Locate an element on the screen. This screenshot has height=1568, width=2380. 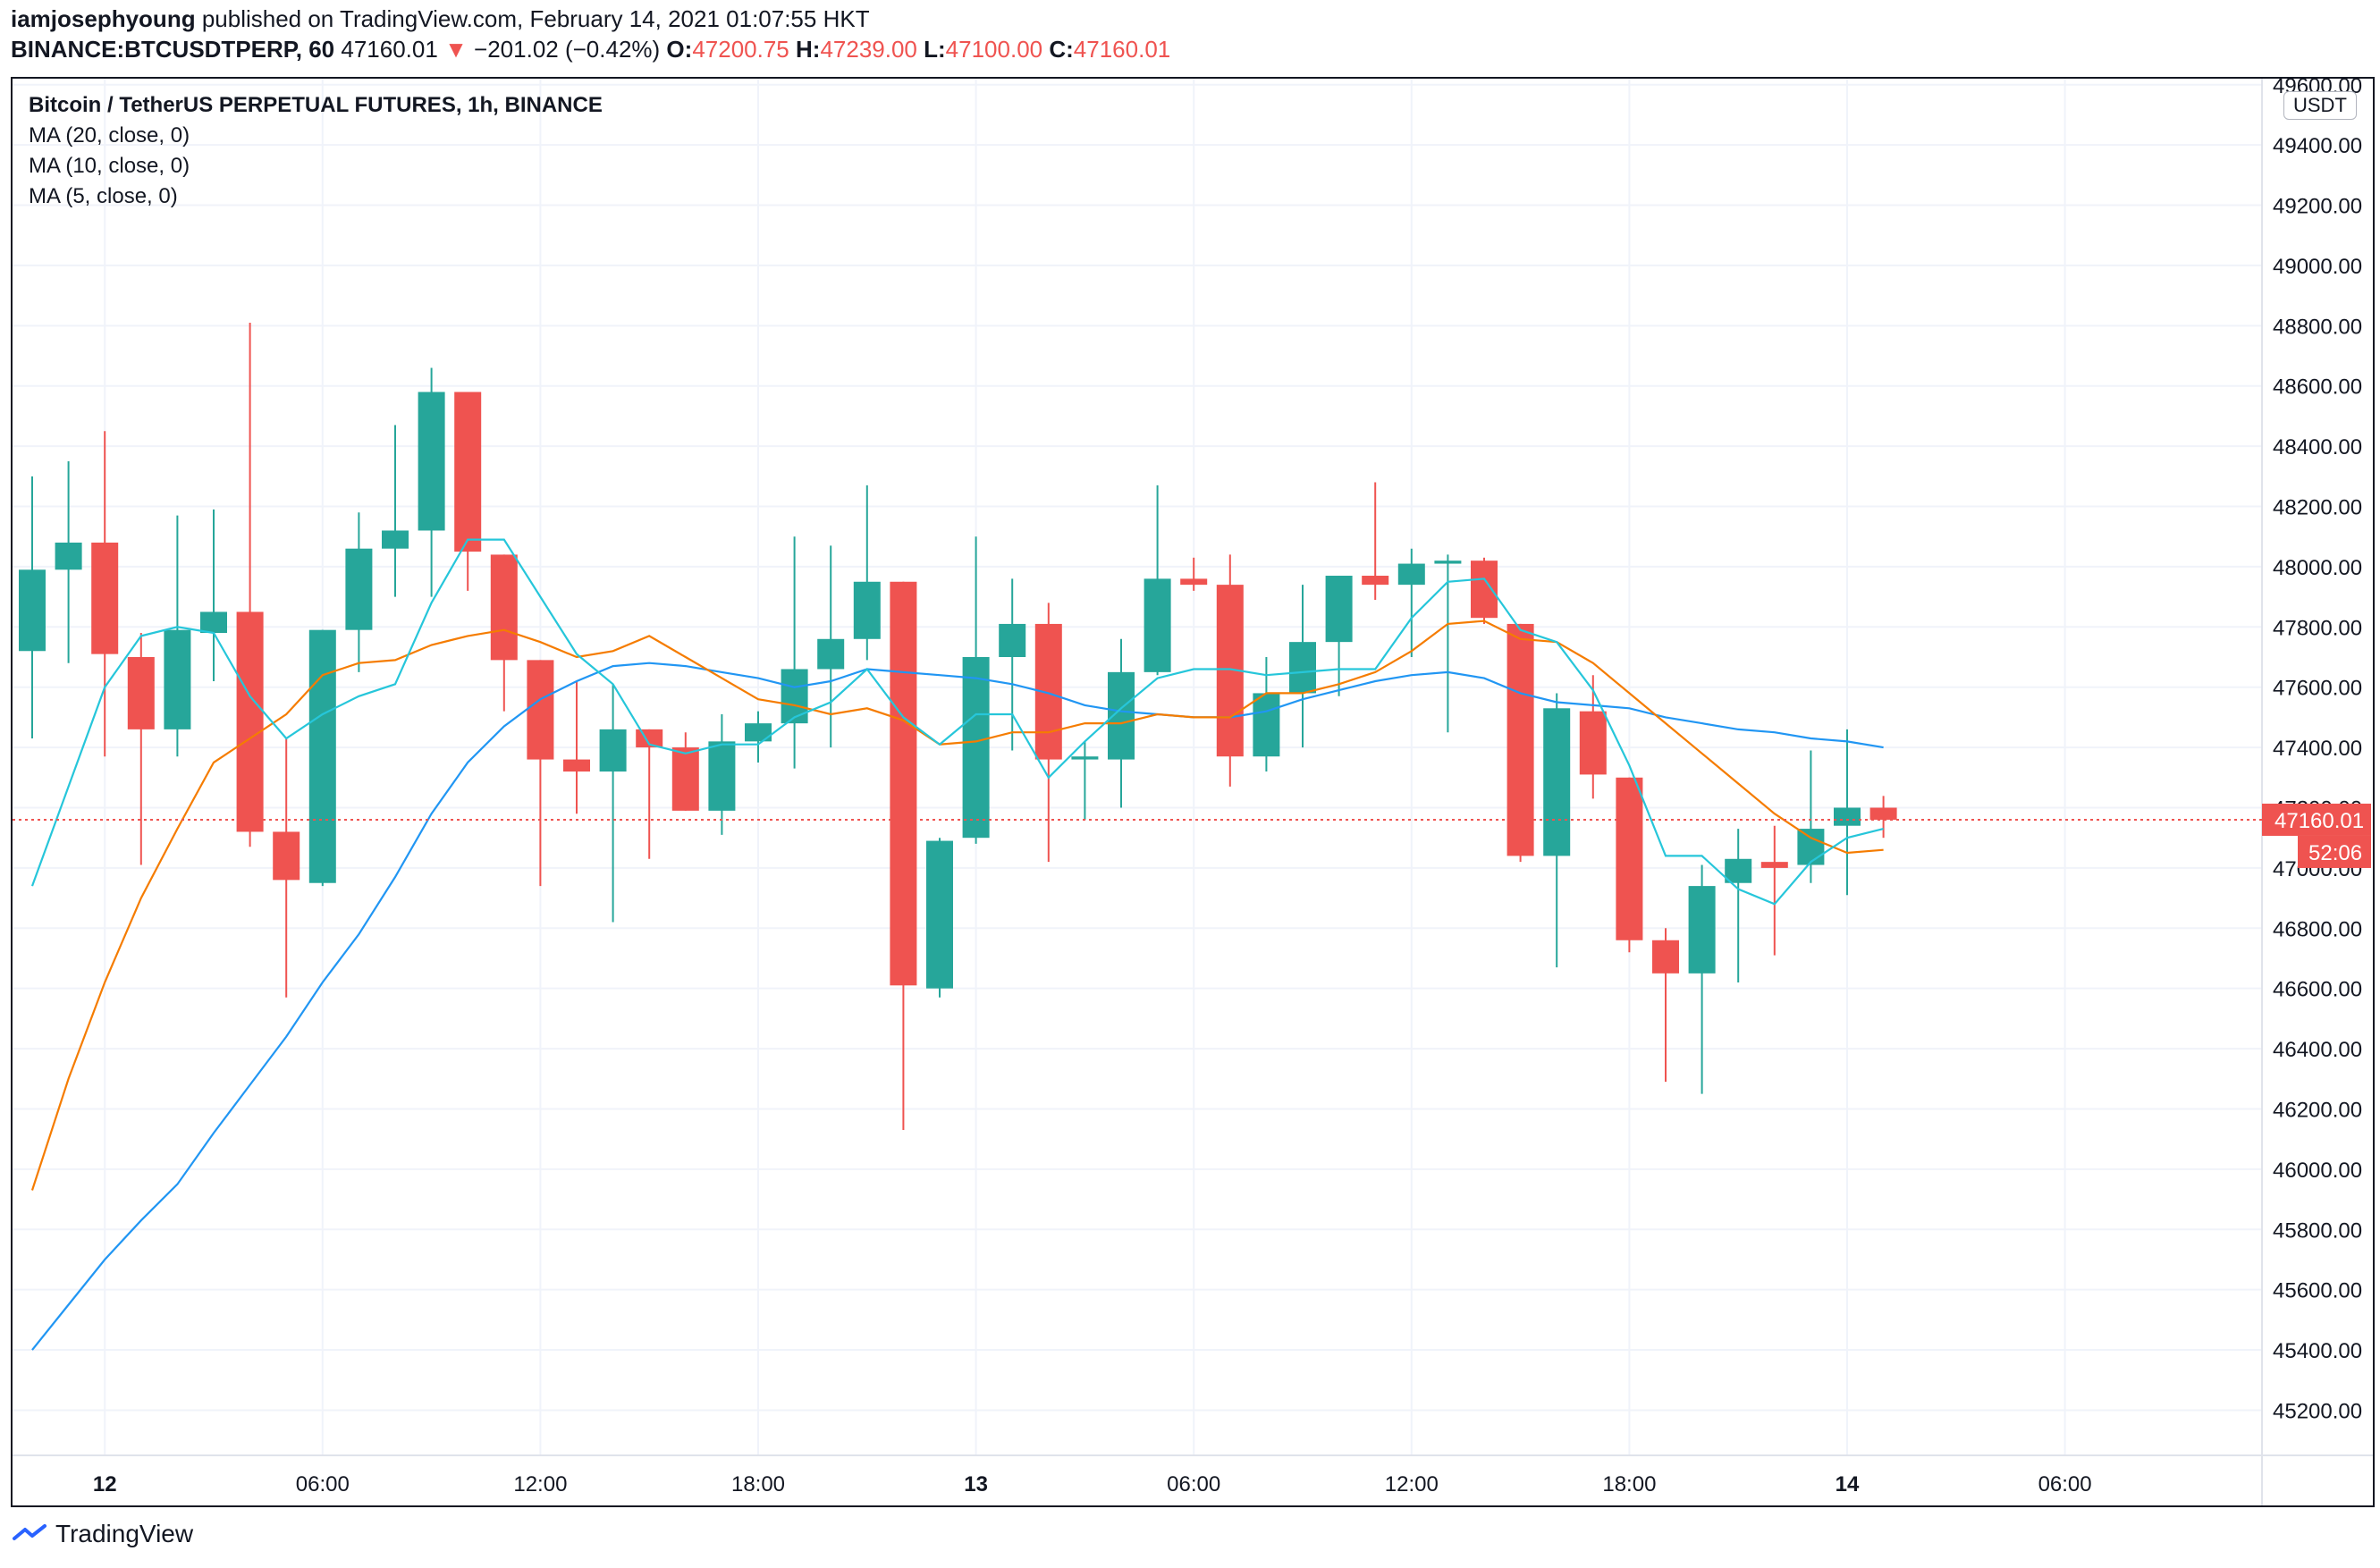
y-tick-label: 46600.00 is located at coordinates (2317, 990).